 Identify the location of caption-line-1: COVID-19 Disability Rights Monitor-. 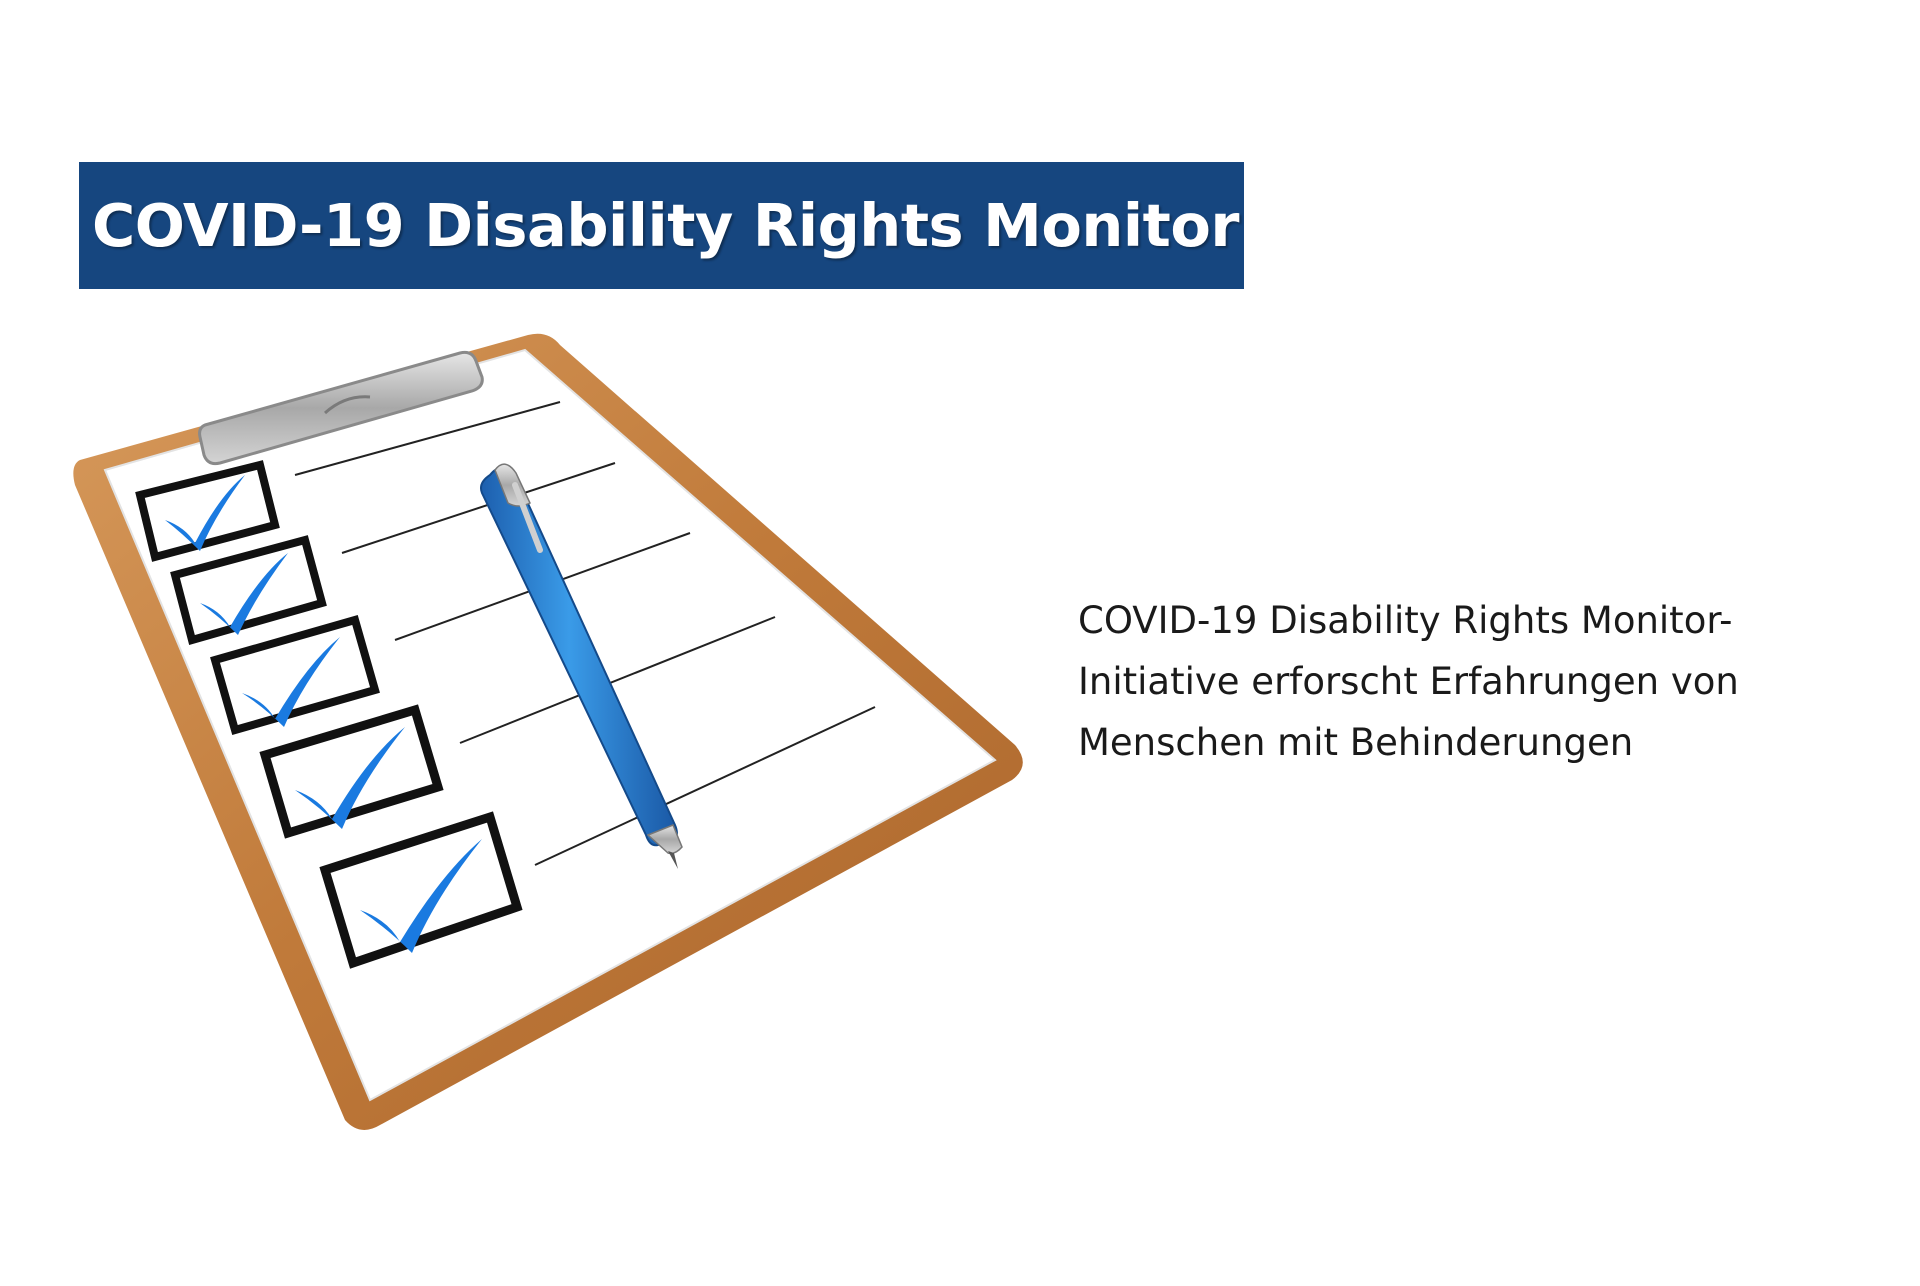
(1405, 620).